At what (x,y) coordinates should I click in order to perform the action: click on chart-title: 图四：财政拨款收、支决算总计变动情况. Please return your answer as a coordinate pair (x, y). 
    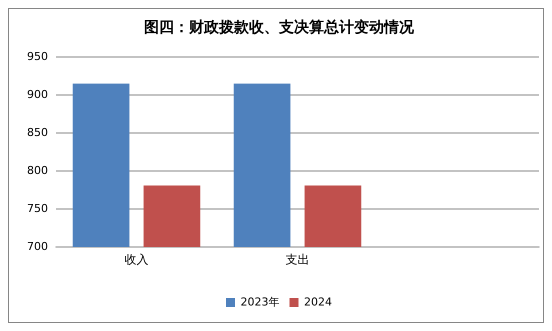
    Looking at the image, I should click on (279, 27).